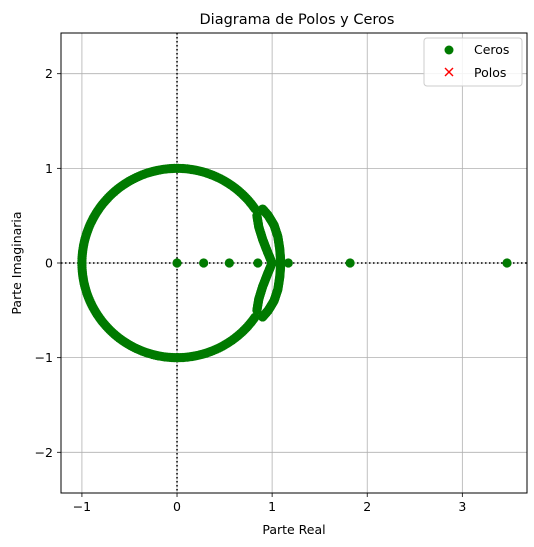 This screenshot has width=534, height=547. I want to click on y-tick-label: 1, so click(49, 168).